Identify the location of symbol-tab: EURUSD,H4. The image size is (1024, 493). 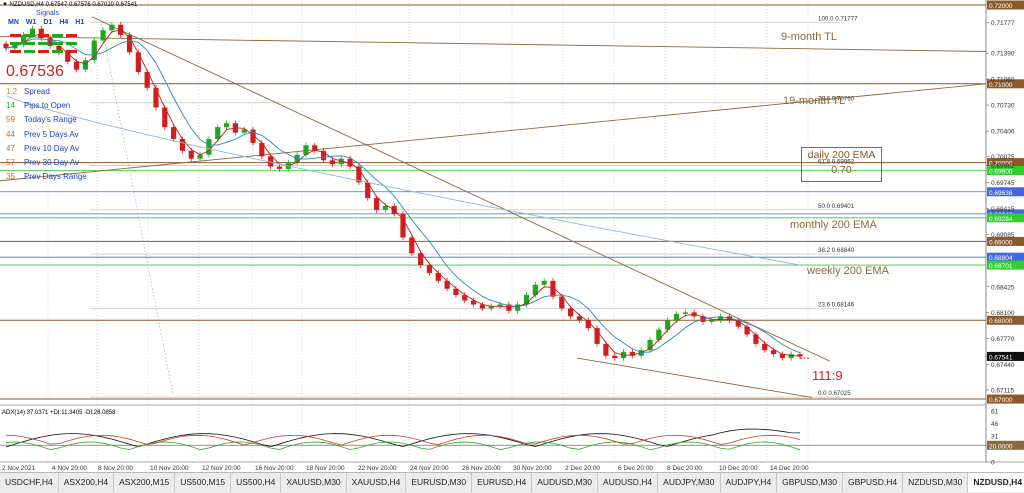
(502, 482).